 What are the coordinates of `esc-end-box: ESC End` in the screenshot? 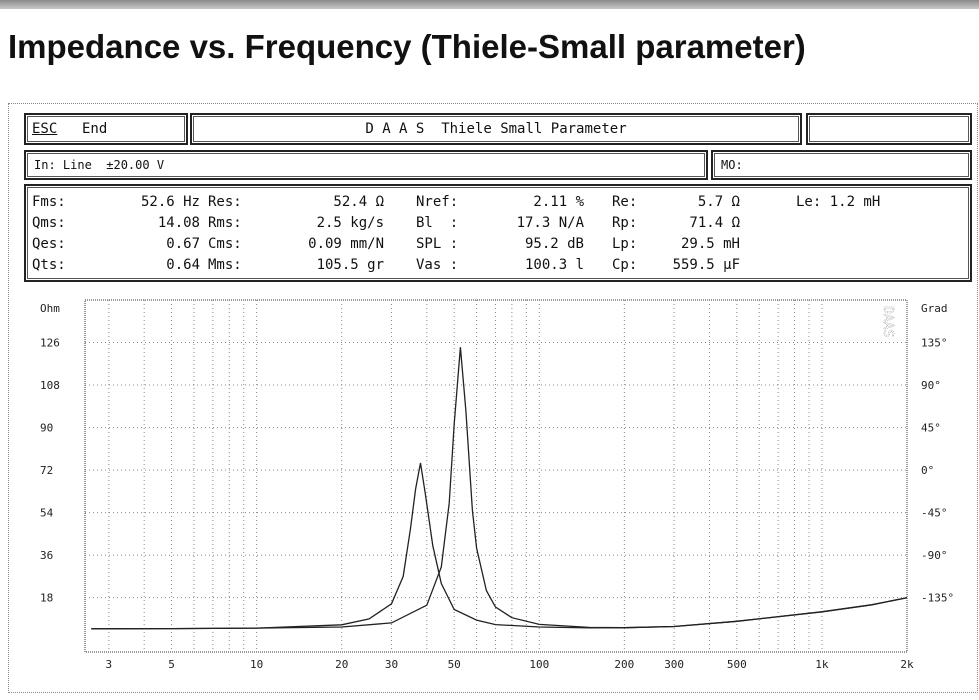 It's located at (106, 129).